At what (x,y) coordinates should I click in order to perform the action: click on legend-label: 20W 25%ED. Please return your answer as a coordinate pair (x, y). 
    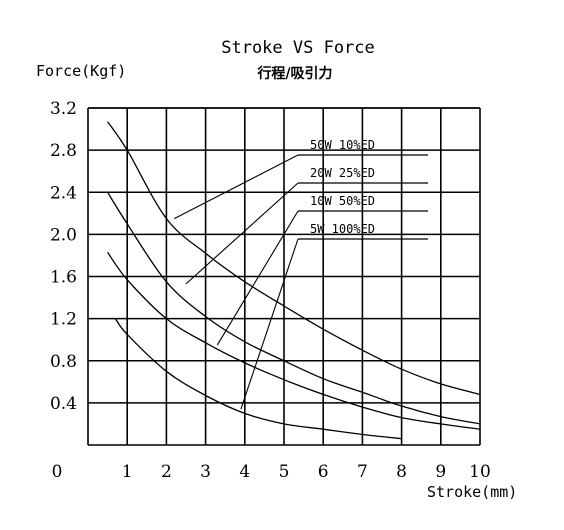
    Looking at the image, I should click on (342, 173).